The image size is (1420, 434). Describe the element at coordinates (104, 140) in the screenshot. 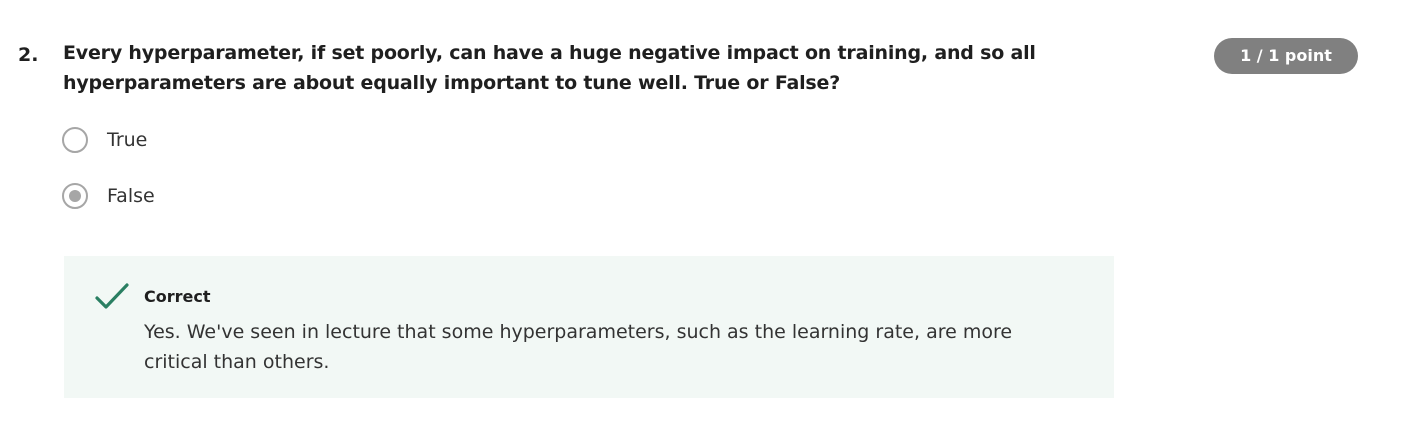

I see `option-true: True` at that location.